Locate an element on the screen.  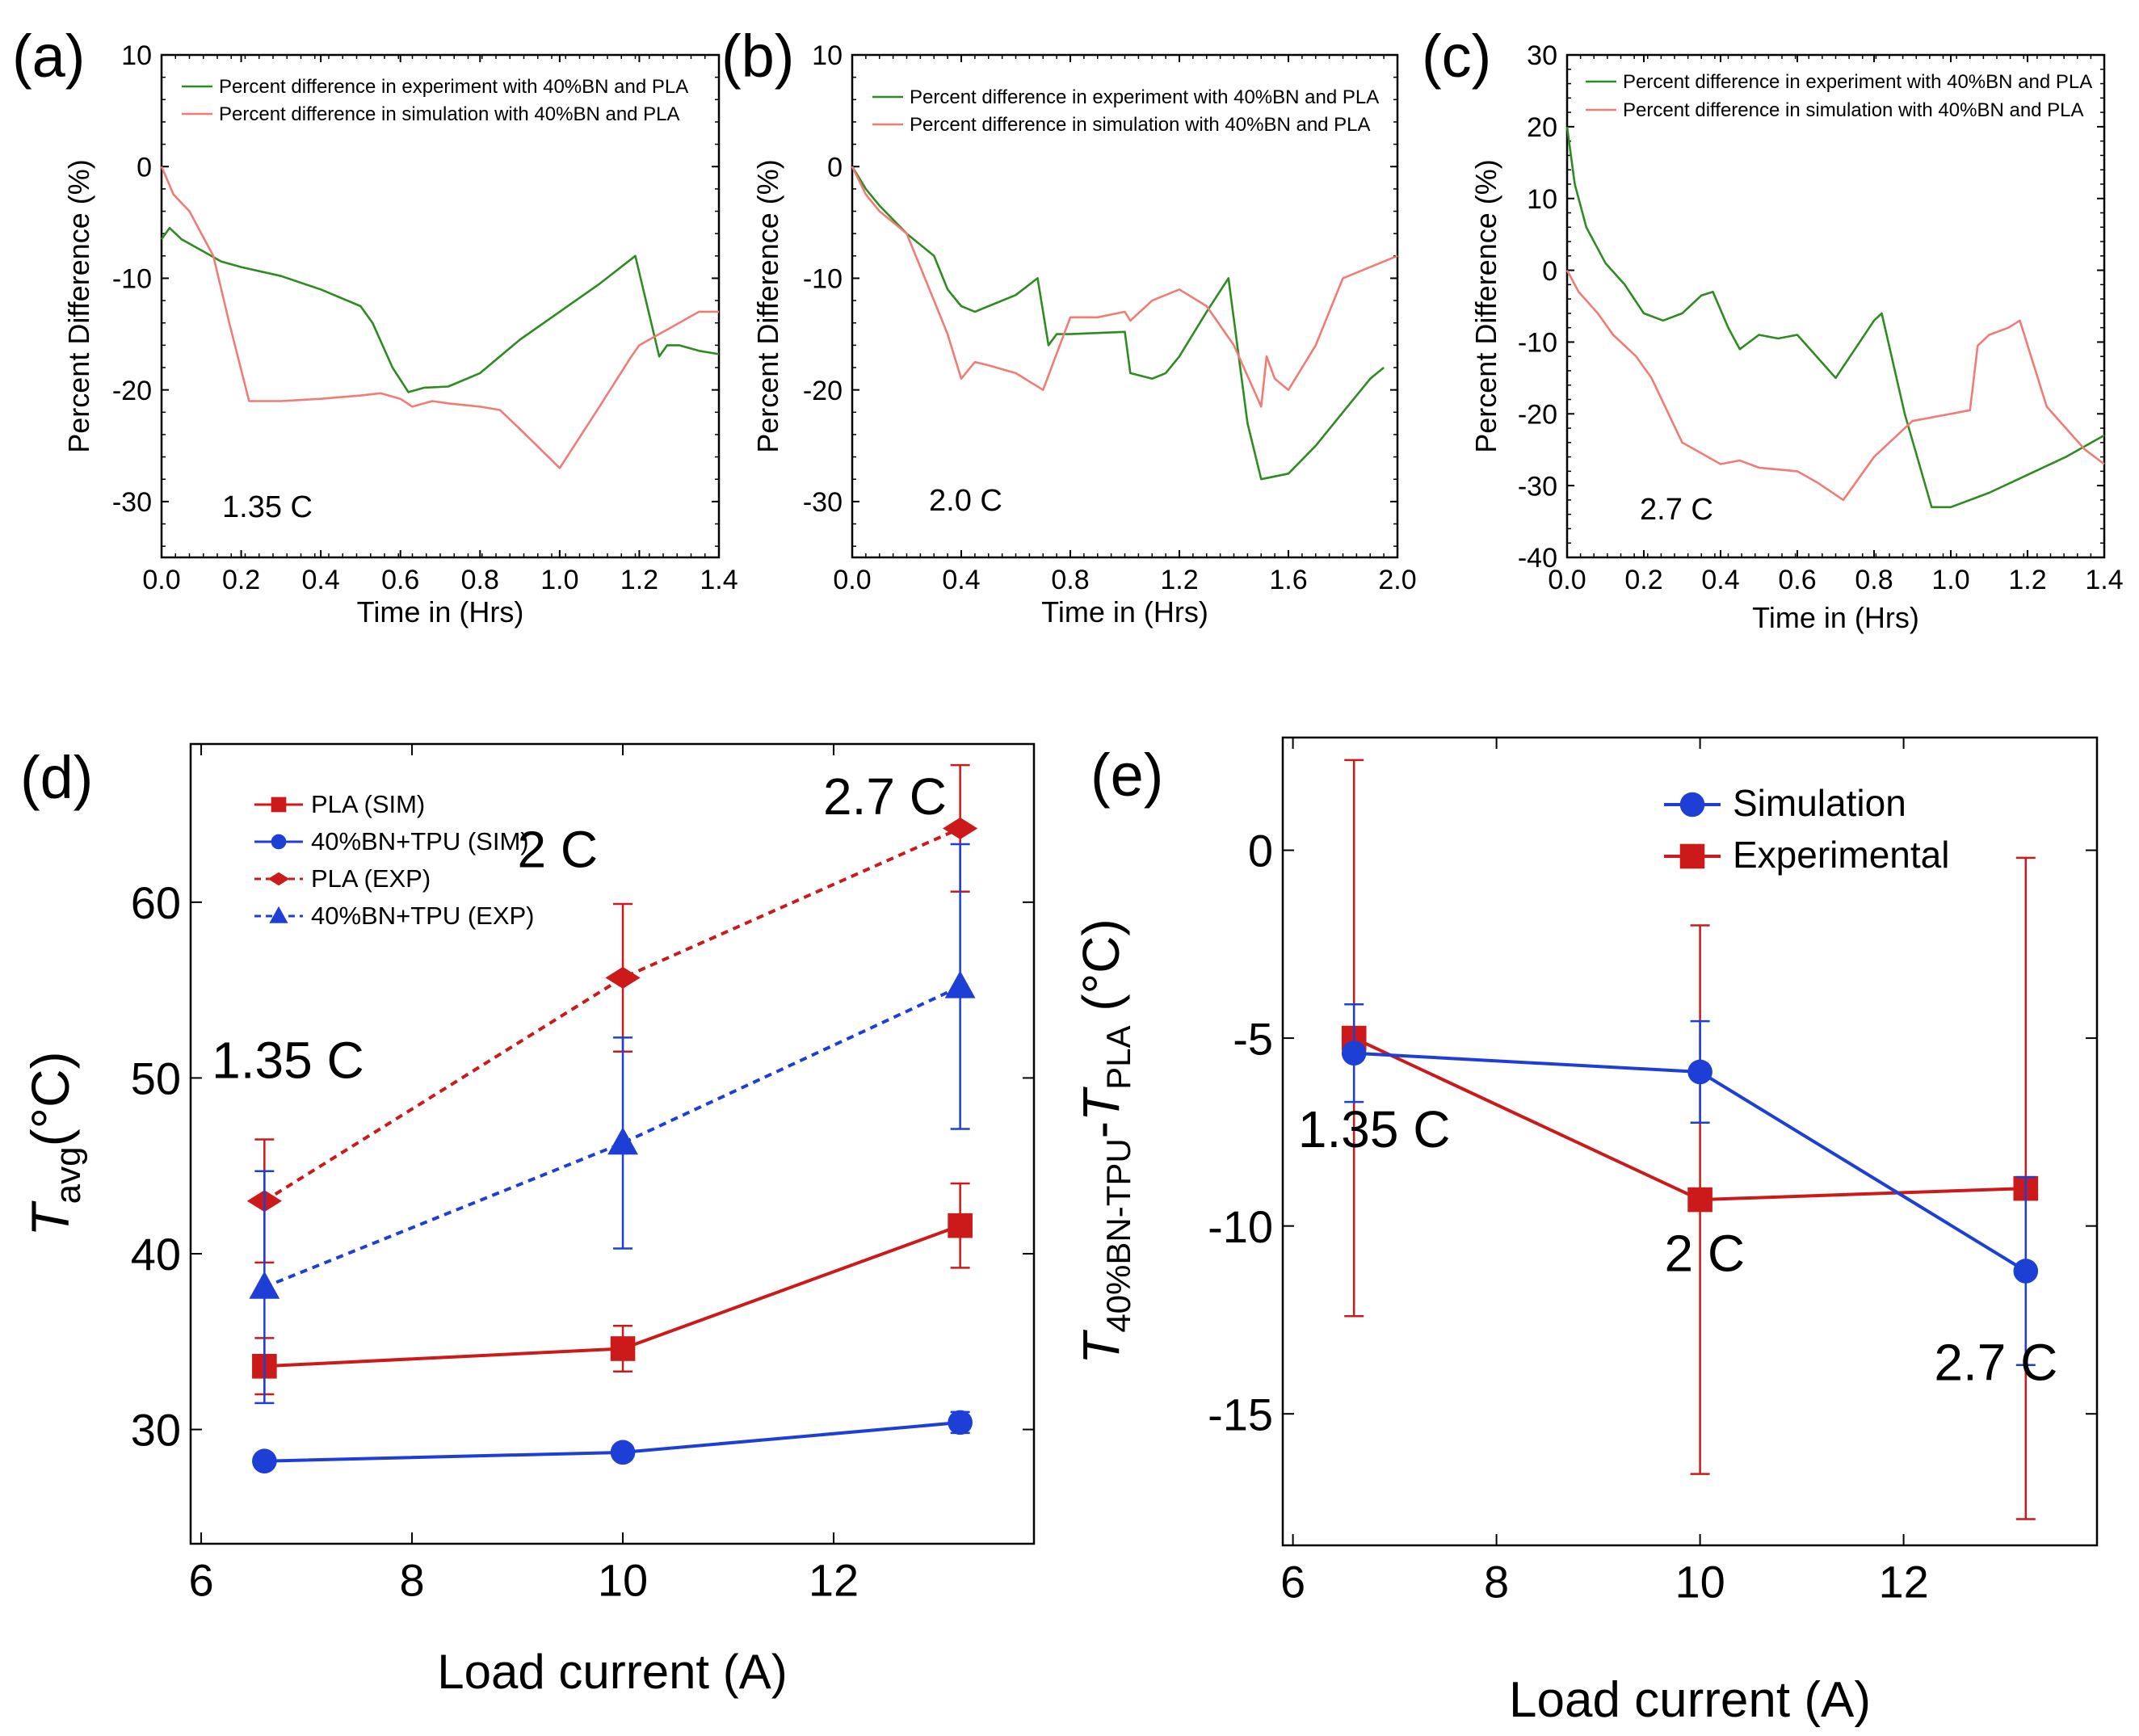
legend-label: PLA (SIM) is located at coordinates (368, 804).